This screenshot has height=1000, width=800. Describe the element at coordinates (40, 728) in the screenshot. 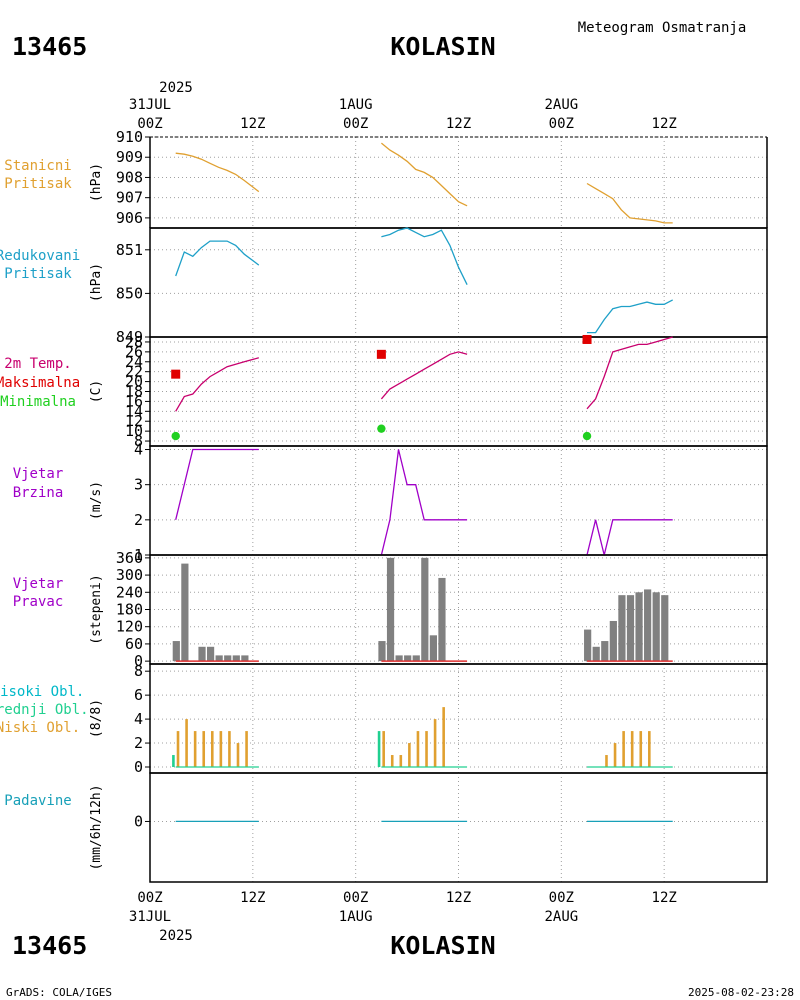

I see `panel-label: Niski Obl.` at that location.